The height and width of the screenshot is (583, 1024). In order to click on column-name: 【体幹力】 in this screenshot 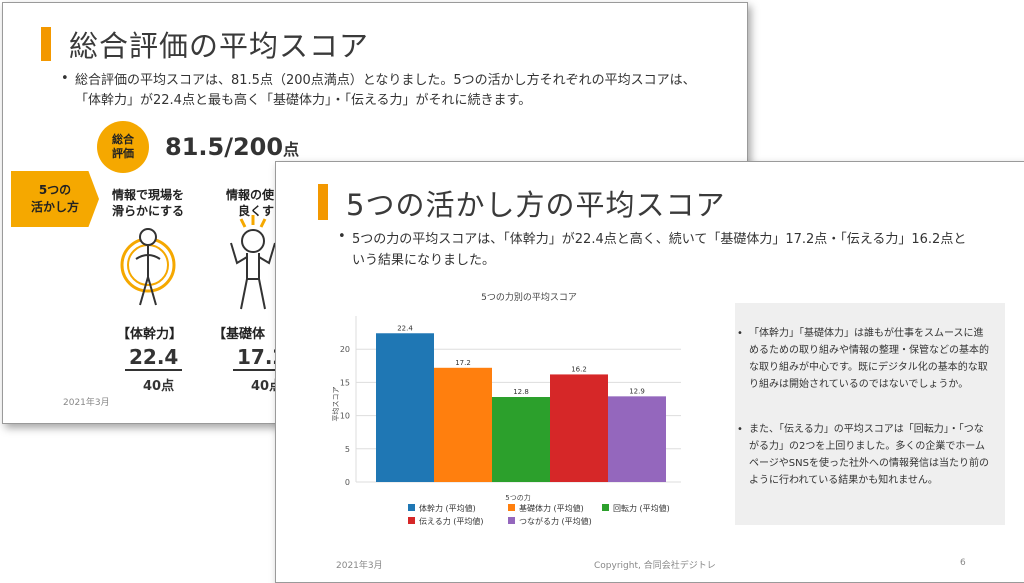, I will do `click(150, 334)`.